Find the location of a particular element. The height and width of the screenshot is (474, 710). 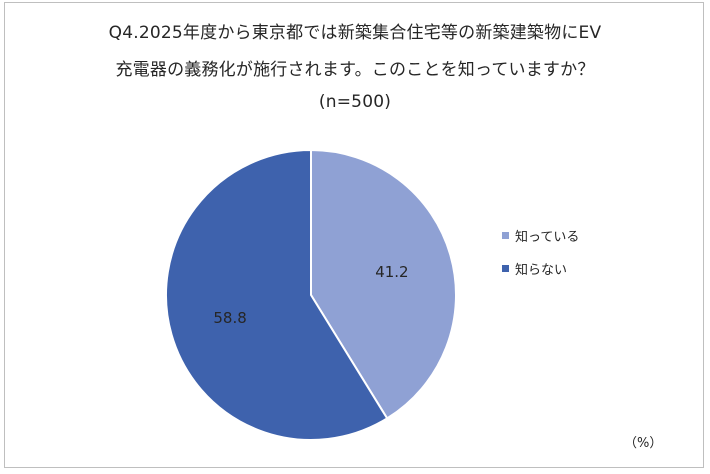

legend: 知っている 知らない is located at coordinates (540, 259).